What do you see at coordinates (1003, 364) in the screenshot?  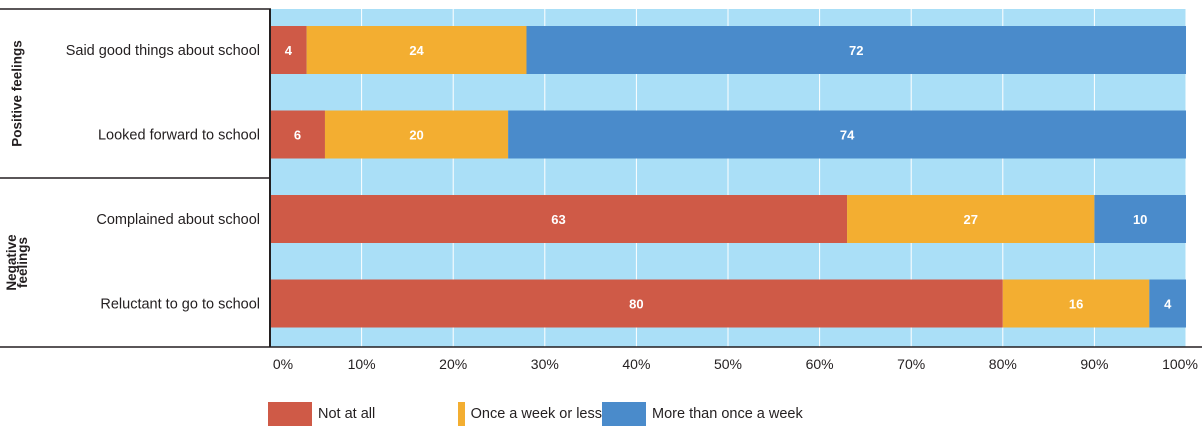 I see `x-tick-label: 80%` at bounding box center [1003, 364].